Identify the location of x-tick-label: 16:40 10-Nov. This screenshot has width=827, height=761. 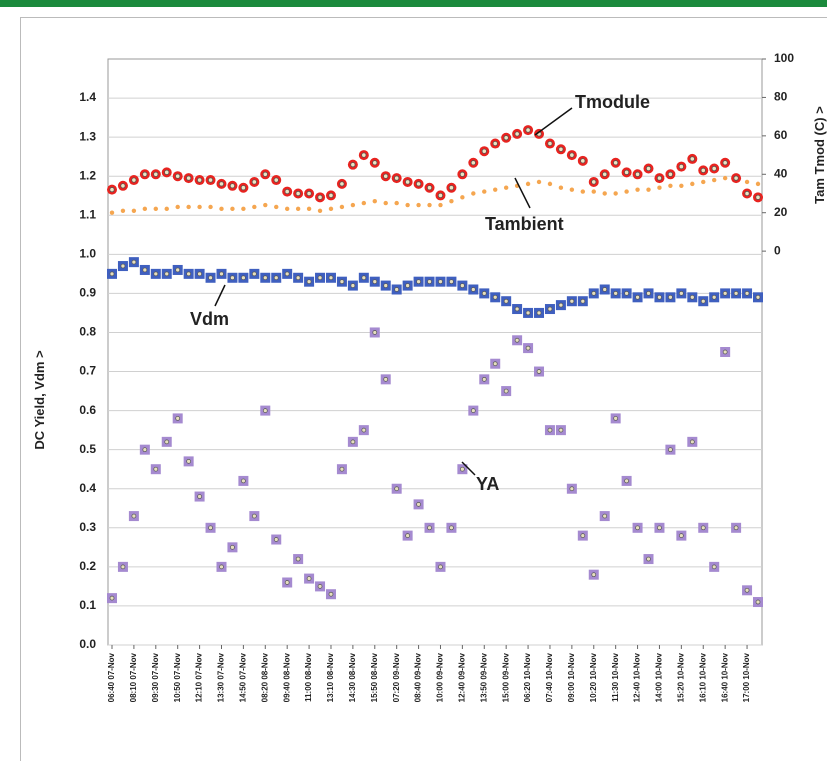
(724, 677).